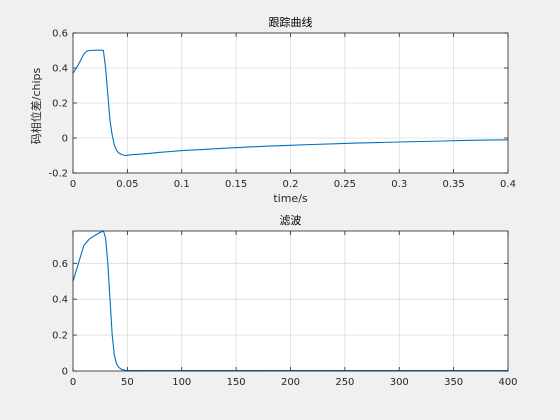  I want to click on x-tick-label: 300, so click(399, 382).